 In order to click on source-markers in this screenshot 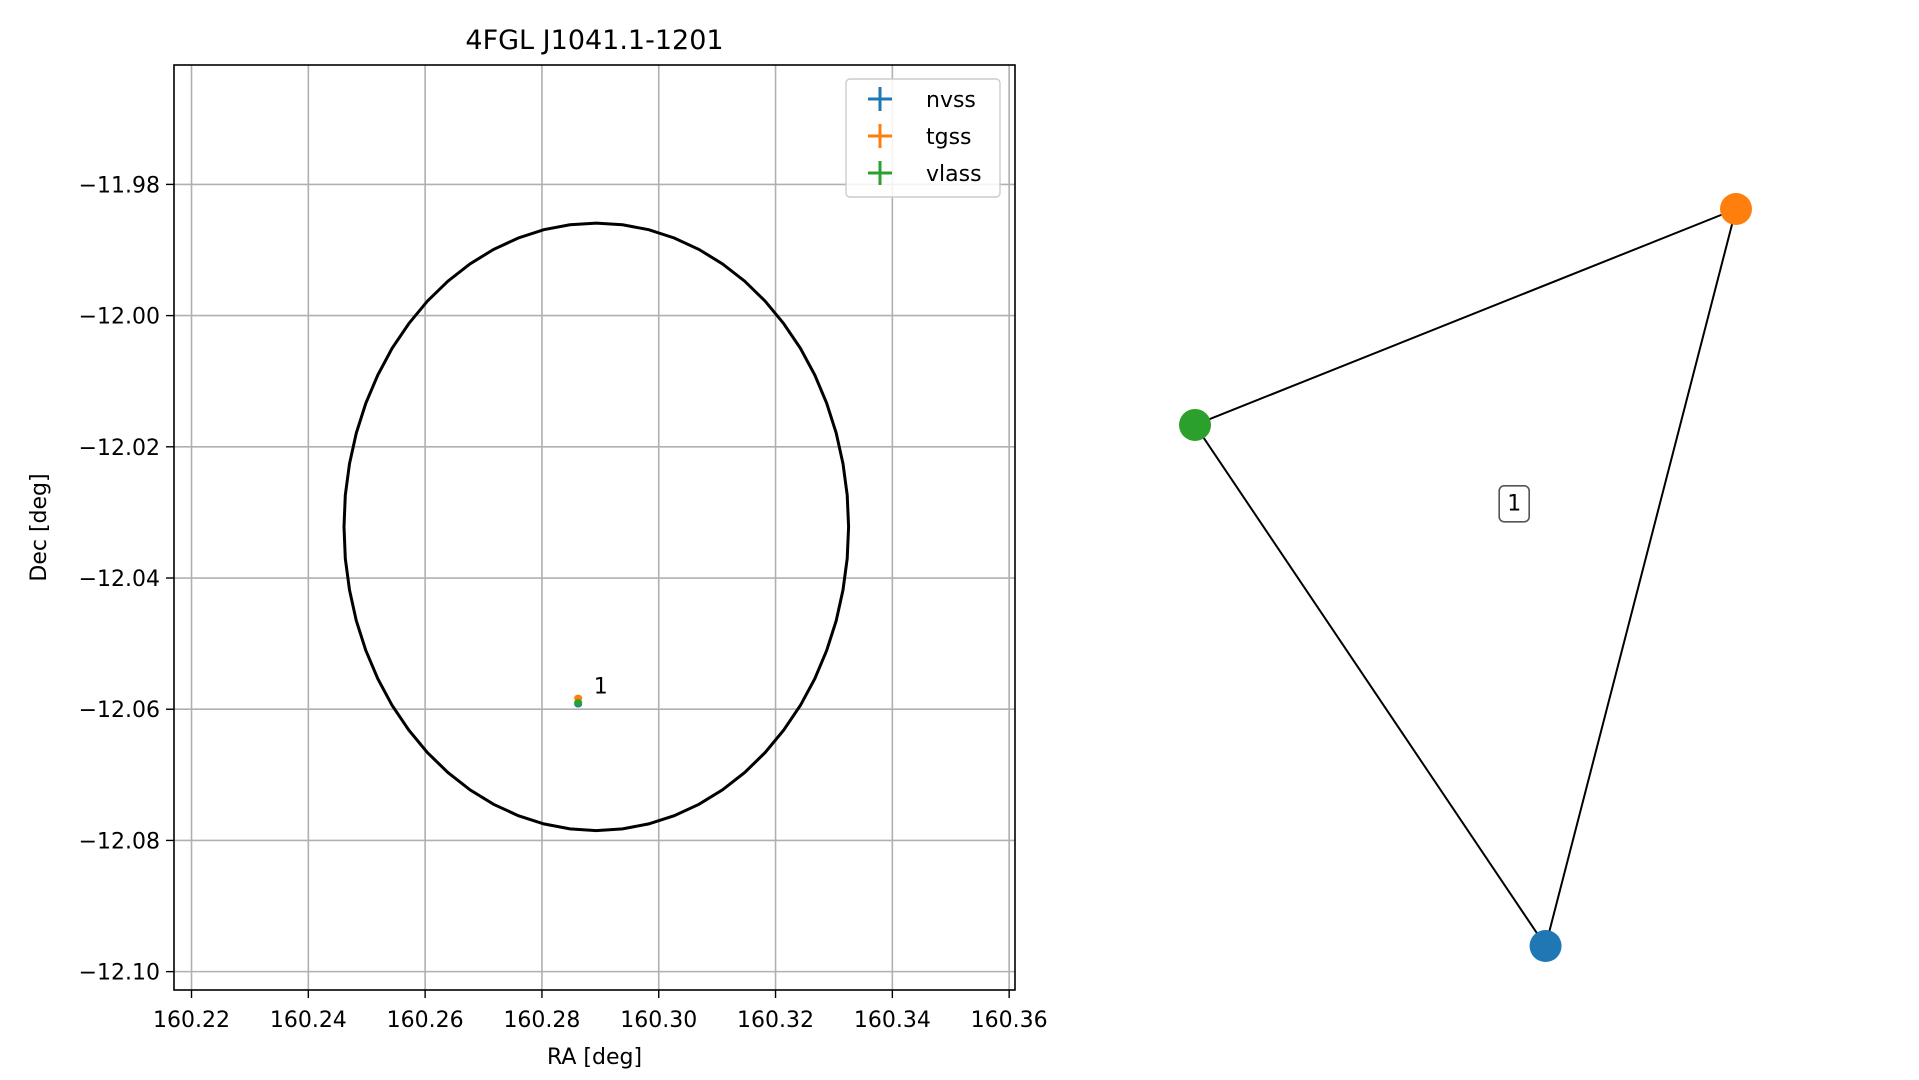, I will do `click(578, 701)`.